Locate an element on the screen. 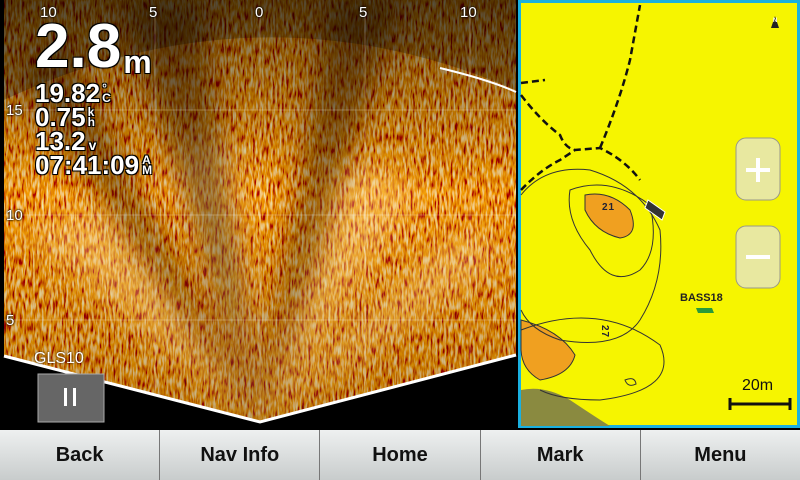 This screenshot has width=800, height=480. range-label: 0 is located at coordinates (259, 12).